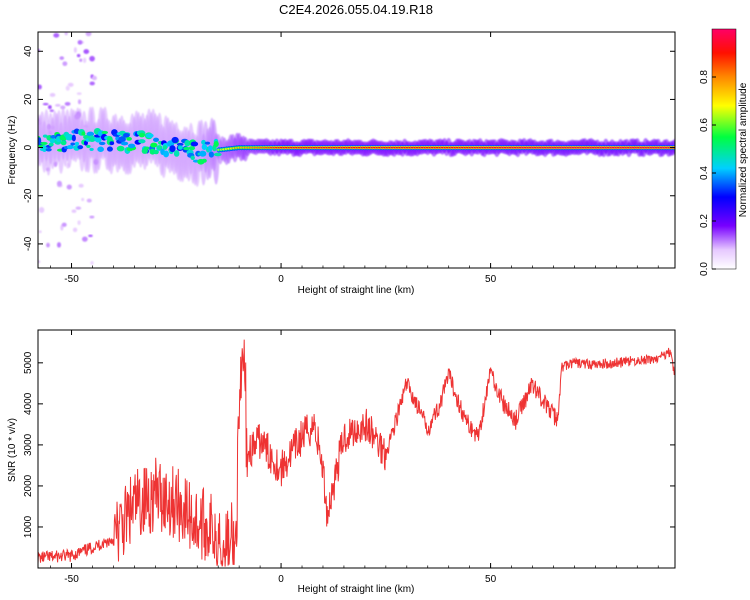 Image resolution: width=750 pixels, height=600 pixels. I want to click on chart-title: C2E4.2026.055.04.19.R18, so click(356, 9).